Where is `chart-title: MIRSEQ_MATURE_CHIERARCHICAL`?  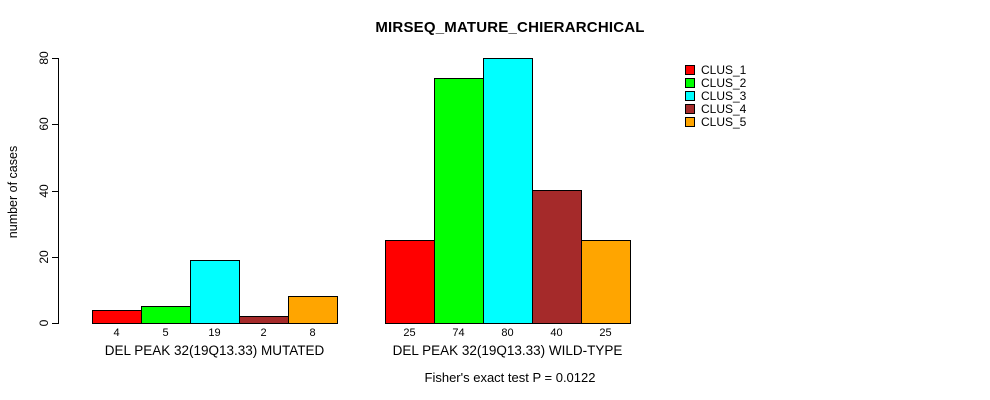 chart-title: MIRSEQ_MATURE_CHIERARCHICAL is located at coordinates (510, 27).